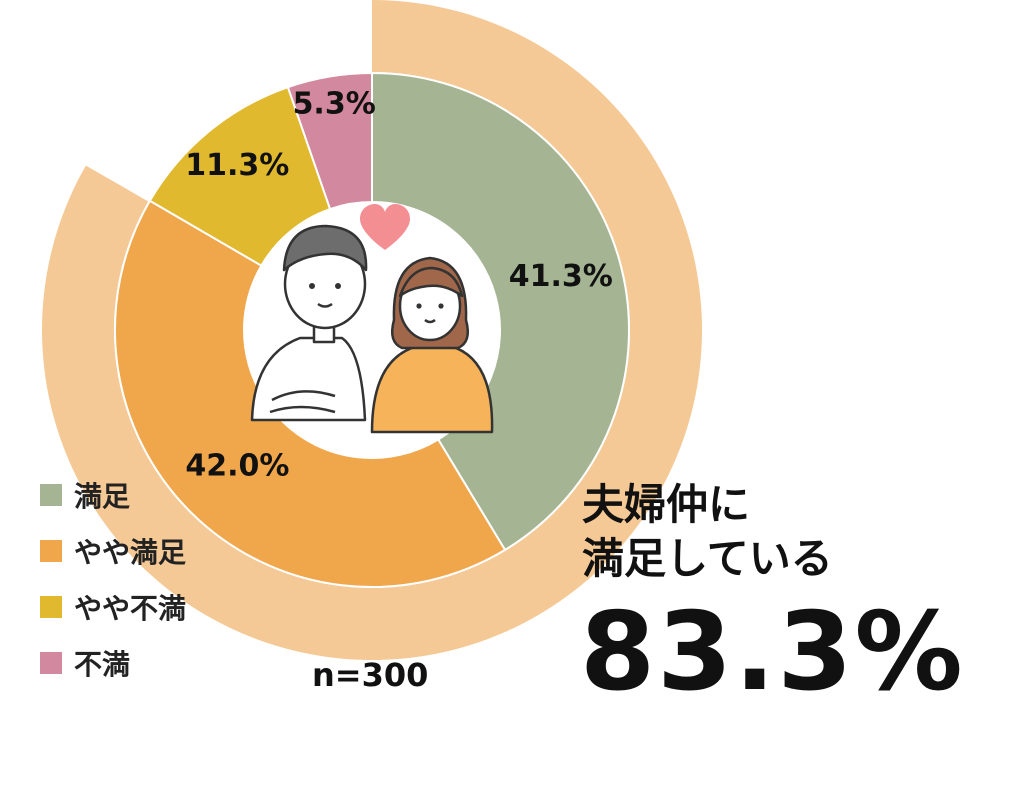 The height and width of the screenshot is (796, 1024). Describe the element at coordinates (237, 465) in the screenshot. I see `slice-somewhat-satisfied-label: 42.0%` at that location.